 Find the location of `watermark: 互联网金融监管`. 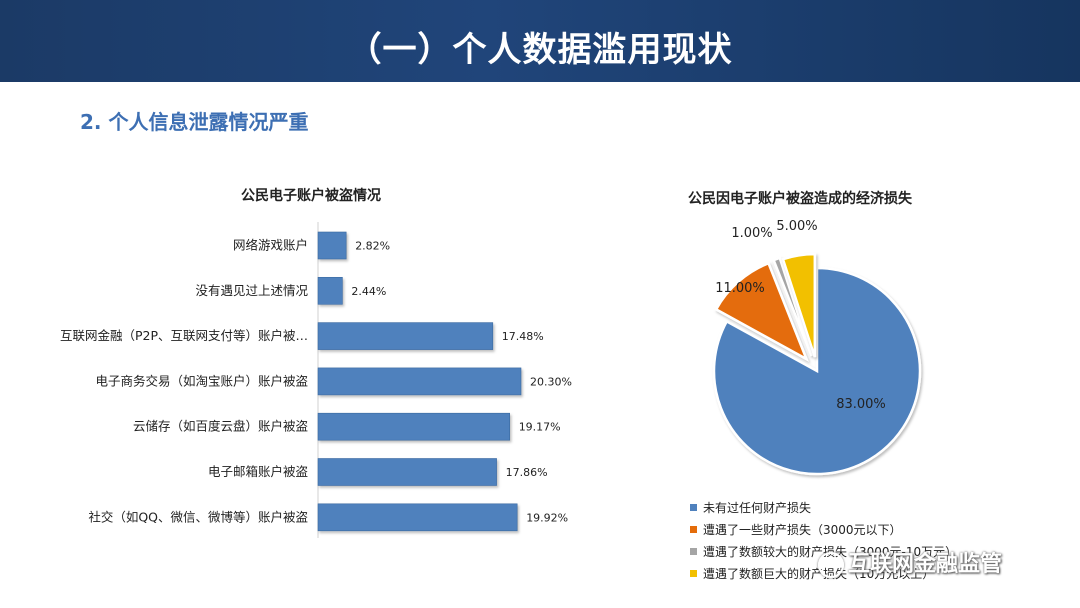

watermark: 互联网金融监管 is located at coordinates (910, 562).